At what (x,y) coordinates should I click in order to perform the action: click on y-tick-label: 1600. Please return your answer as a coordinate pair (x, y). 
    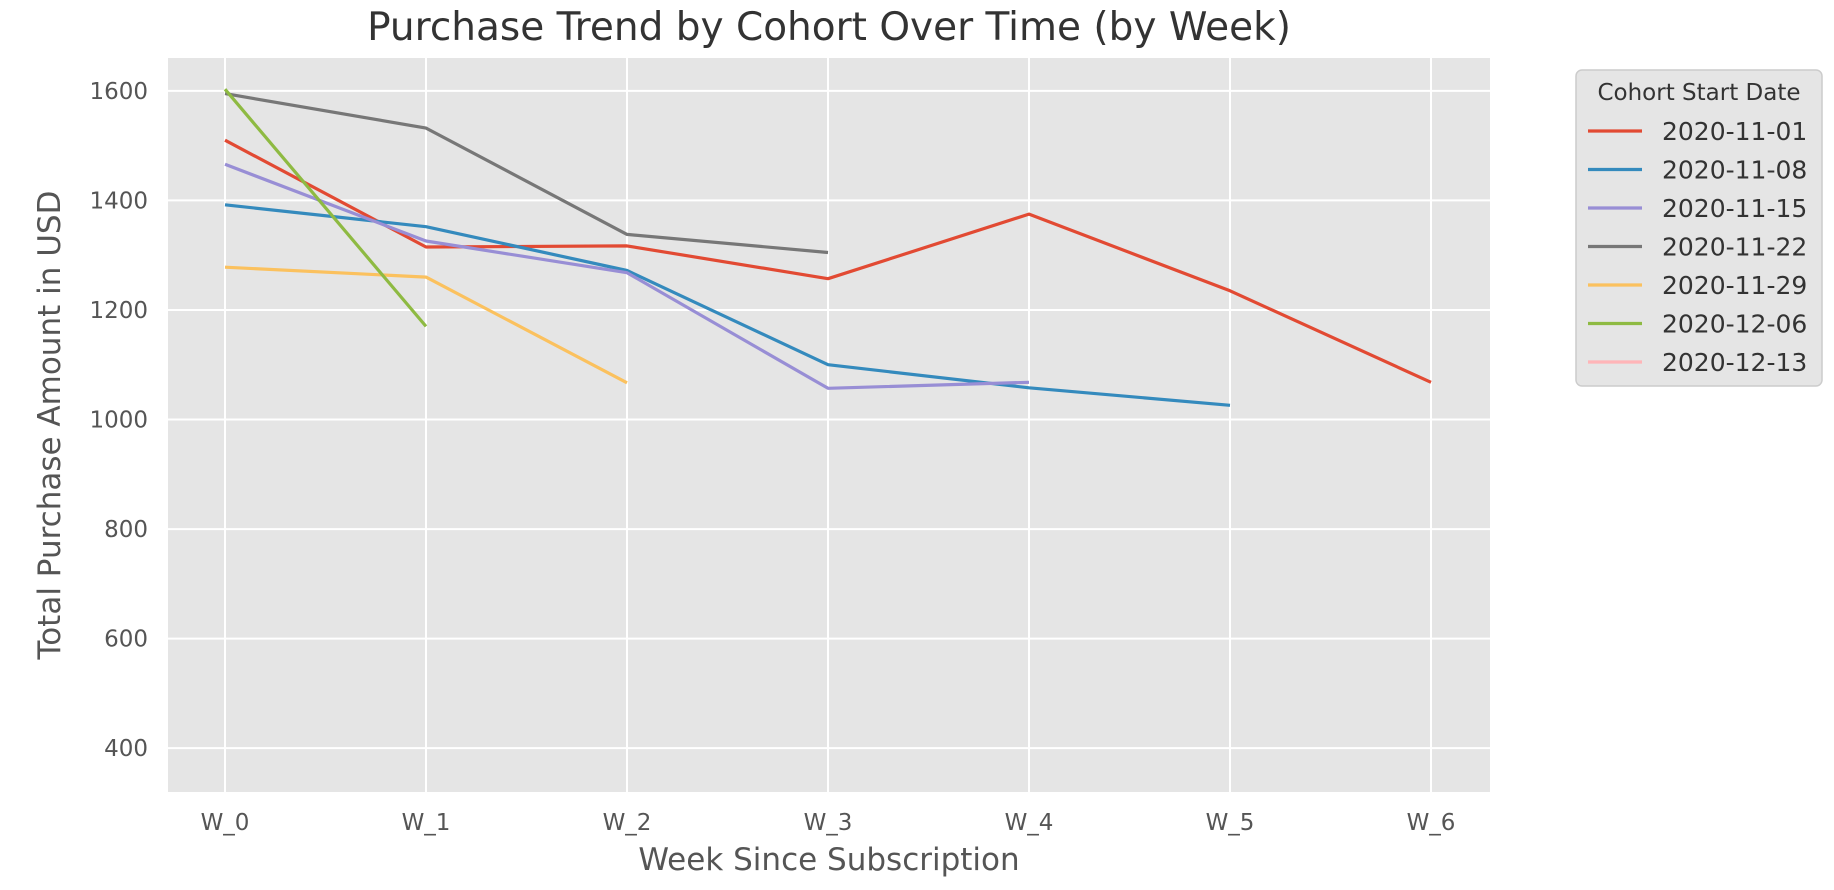
    Looking at the image, I should click on (118, 92).